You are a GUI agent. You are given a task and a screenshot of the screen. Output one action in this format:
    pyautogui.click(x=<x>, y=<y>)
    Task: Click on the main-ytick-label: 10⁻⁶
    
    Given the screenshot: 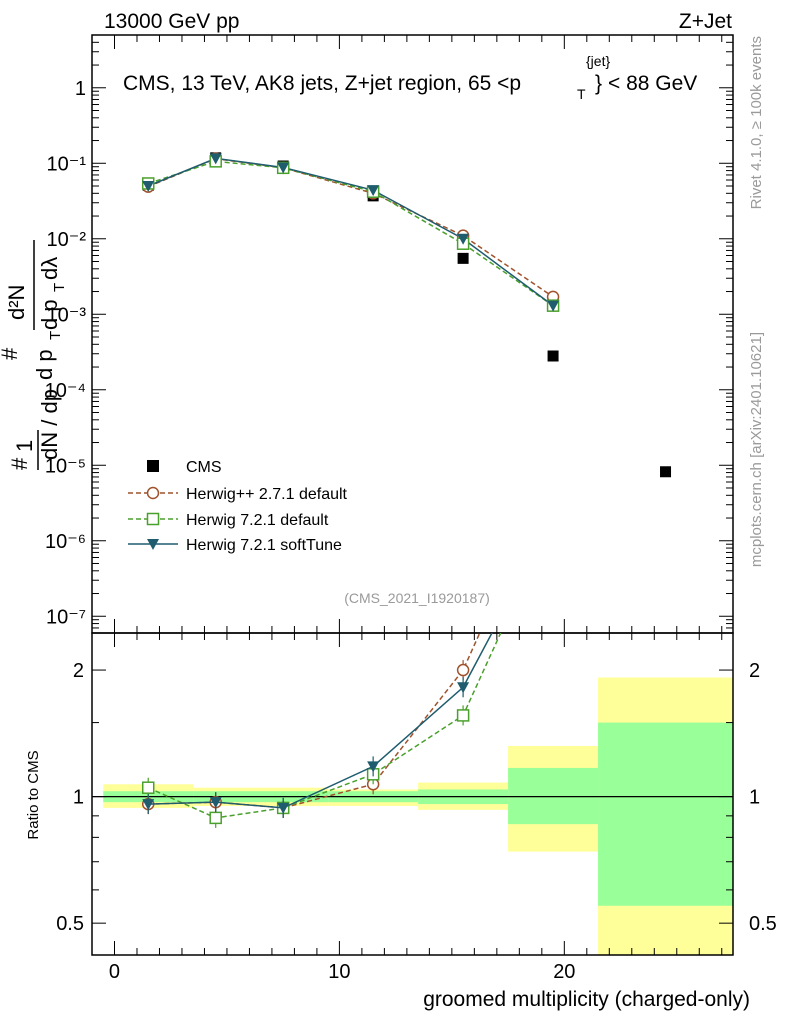 What is the action you would take?
    pyautogui.click(x=65, y=542)
    